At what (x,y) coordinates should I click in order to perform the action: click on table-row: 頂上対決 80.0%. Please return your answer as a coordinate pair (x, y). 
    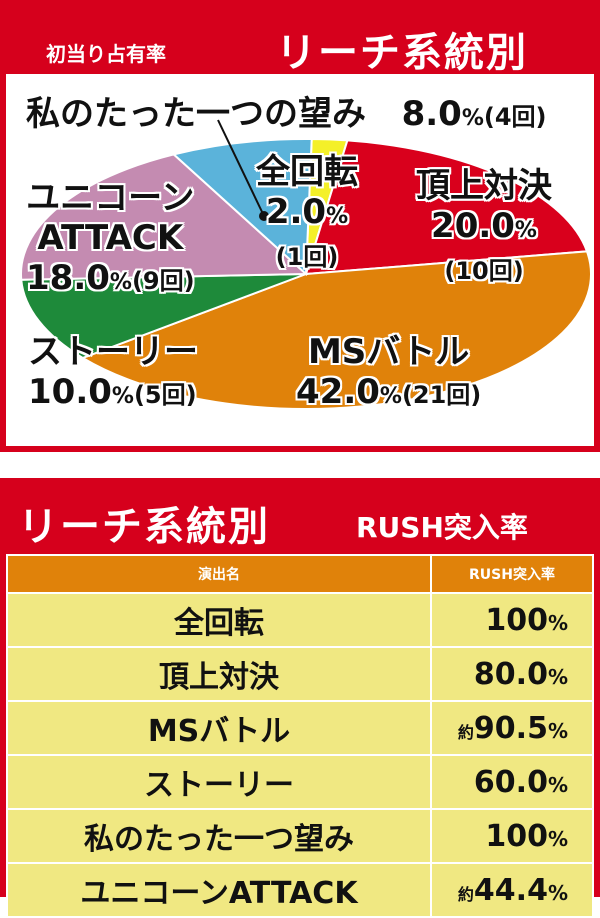
    Looking at the image, I should click on (300, 674).